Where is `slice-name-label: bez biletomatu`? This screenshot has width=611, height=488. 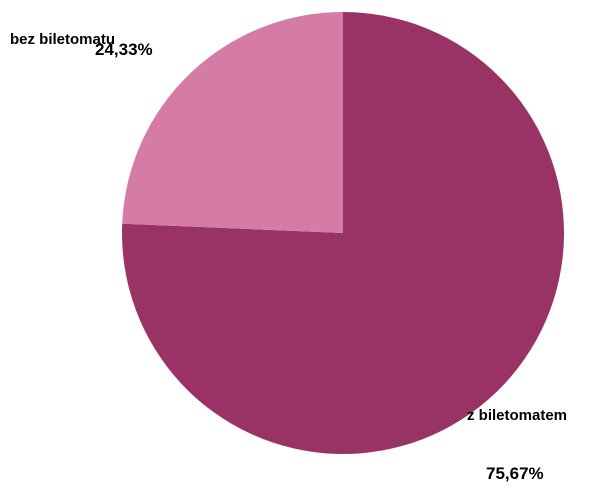 slice-name-label: bez biletomatu is located at coordinates (62, 39).